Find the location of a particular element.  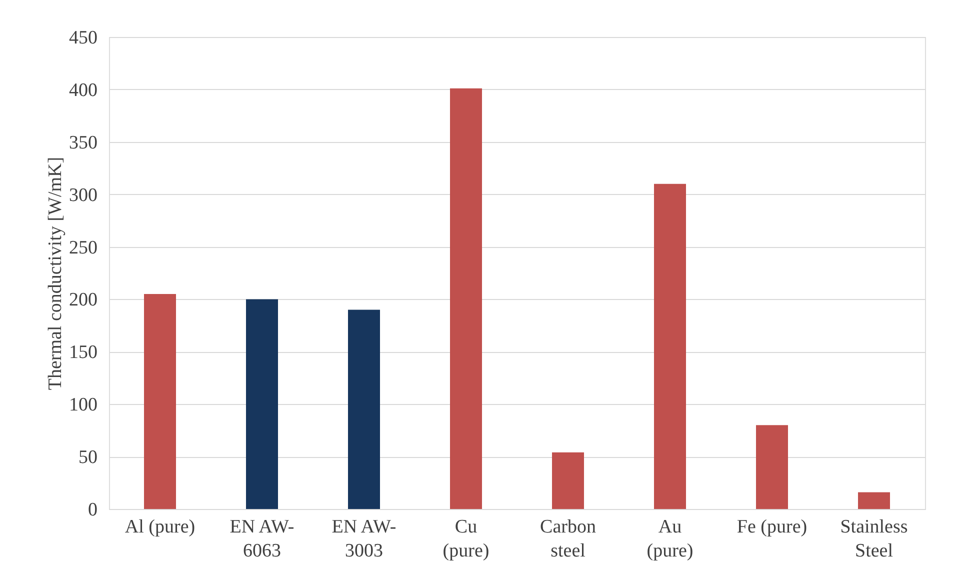

y-tick-label: 250 is located at coordinates (83, 247).